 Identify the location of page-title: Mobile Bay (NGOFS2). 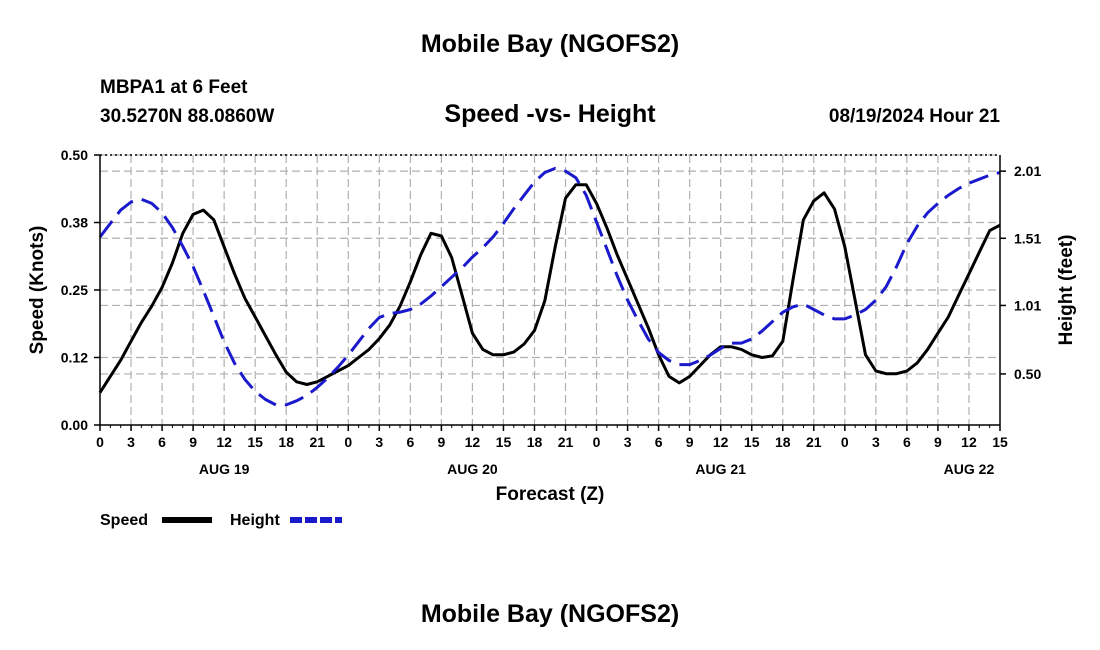
(550, 44).